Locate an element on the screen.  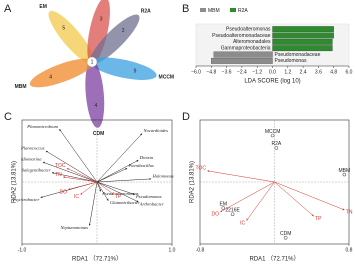
x-tick-label: 6.0 is located at coordinates (349, 72).